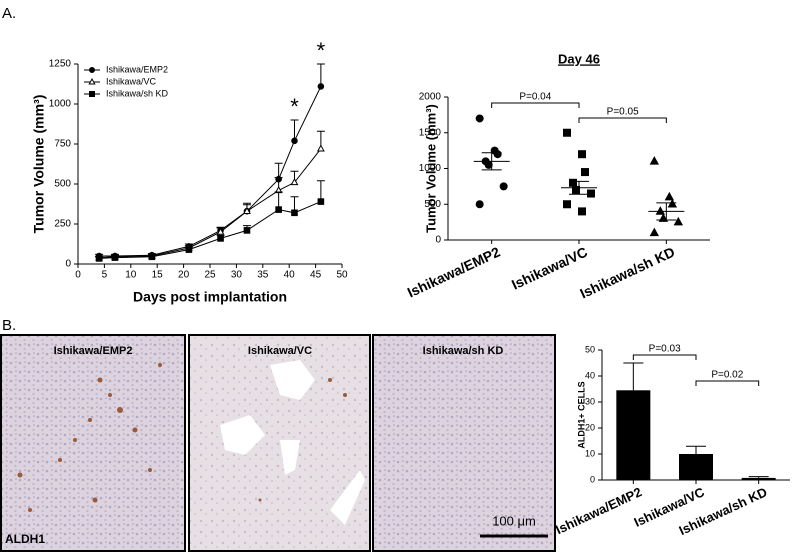 This screenshot has width=800, height=552. I want to click on y-tick-label: 50, so click(590, 349).